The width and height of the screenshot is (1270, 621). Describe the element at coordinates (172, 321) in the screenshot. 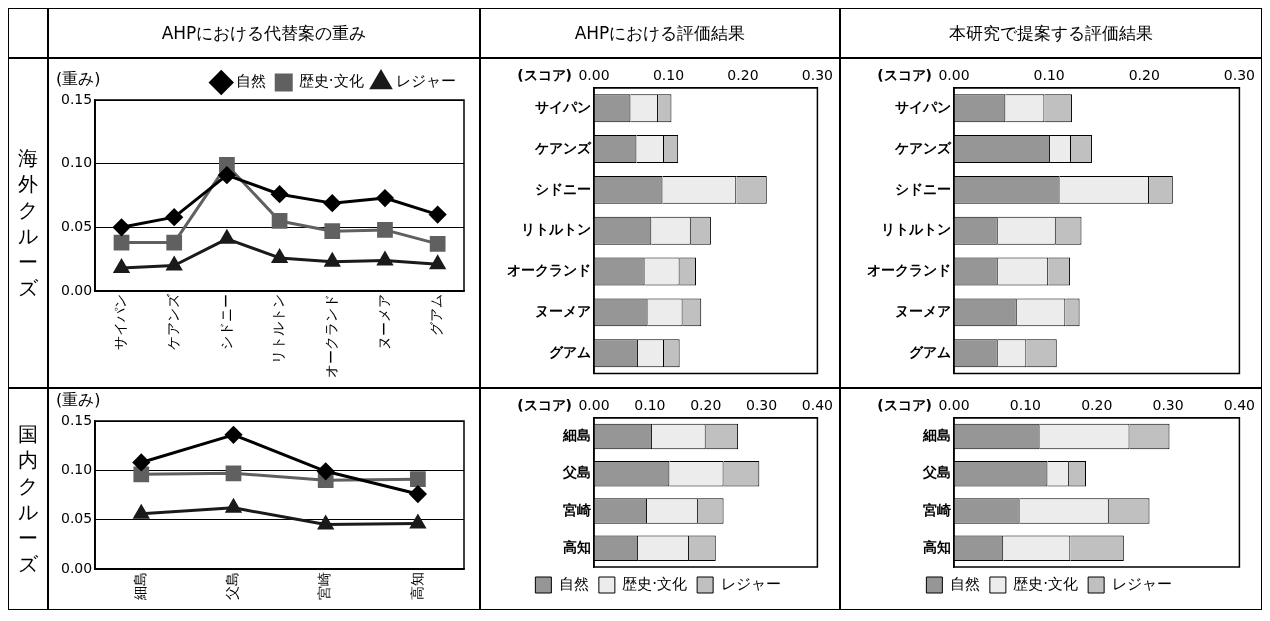

I see `x-tick-label: ケアンズ` at that location.